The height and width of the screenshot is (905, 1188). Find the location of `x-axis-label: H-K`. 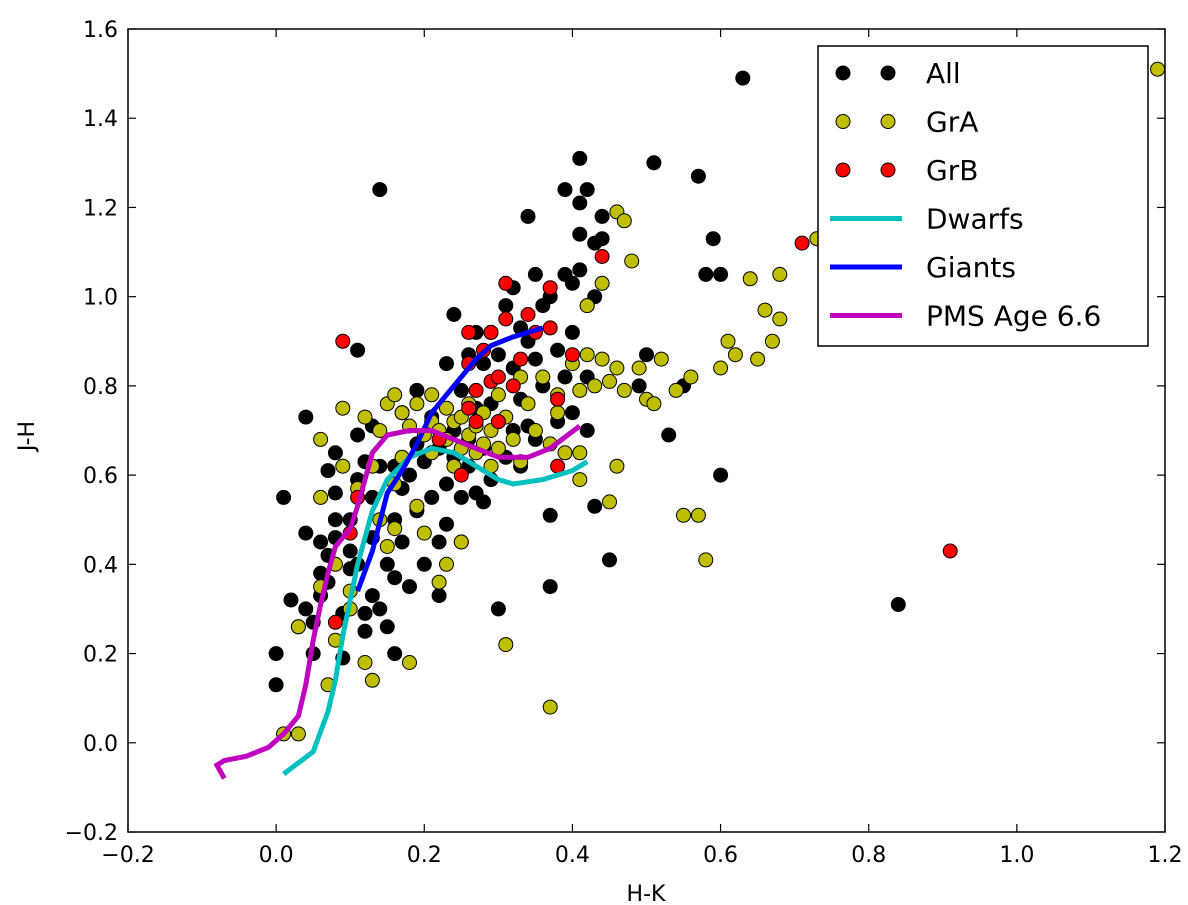

x-axis-label: H-K is located at coordinates (646, 893).